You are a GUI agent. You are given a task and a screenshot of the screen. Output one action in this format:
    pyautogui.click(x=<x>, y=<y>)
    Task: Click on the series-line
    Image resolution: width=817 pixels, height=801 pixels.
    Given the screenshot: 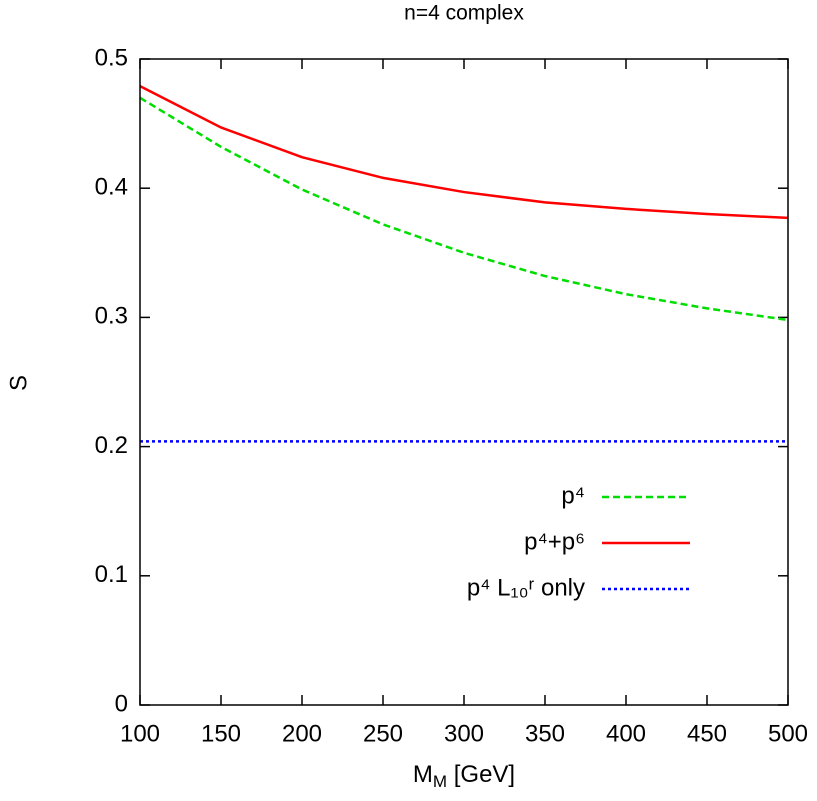 What is the action you would take?
    pyautogui.click(x=464, y=152)
    